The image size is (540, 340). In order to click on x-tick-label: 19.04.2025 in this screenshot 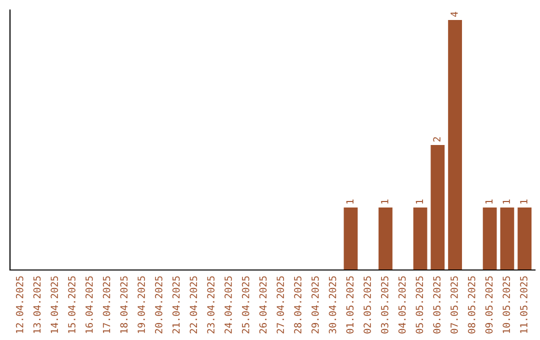, I will do `click(141, 304)`.